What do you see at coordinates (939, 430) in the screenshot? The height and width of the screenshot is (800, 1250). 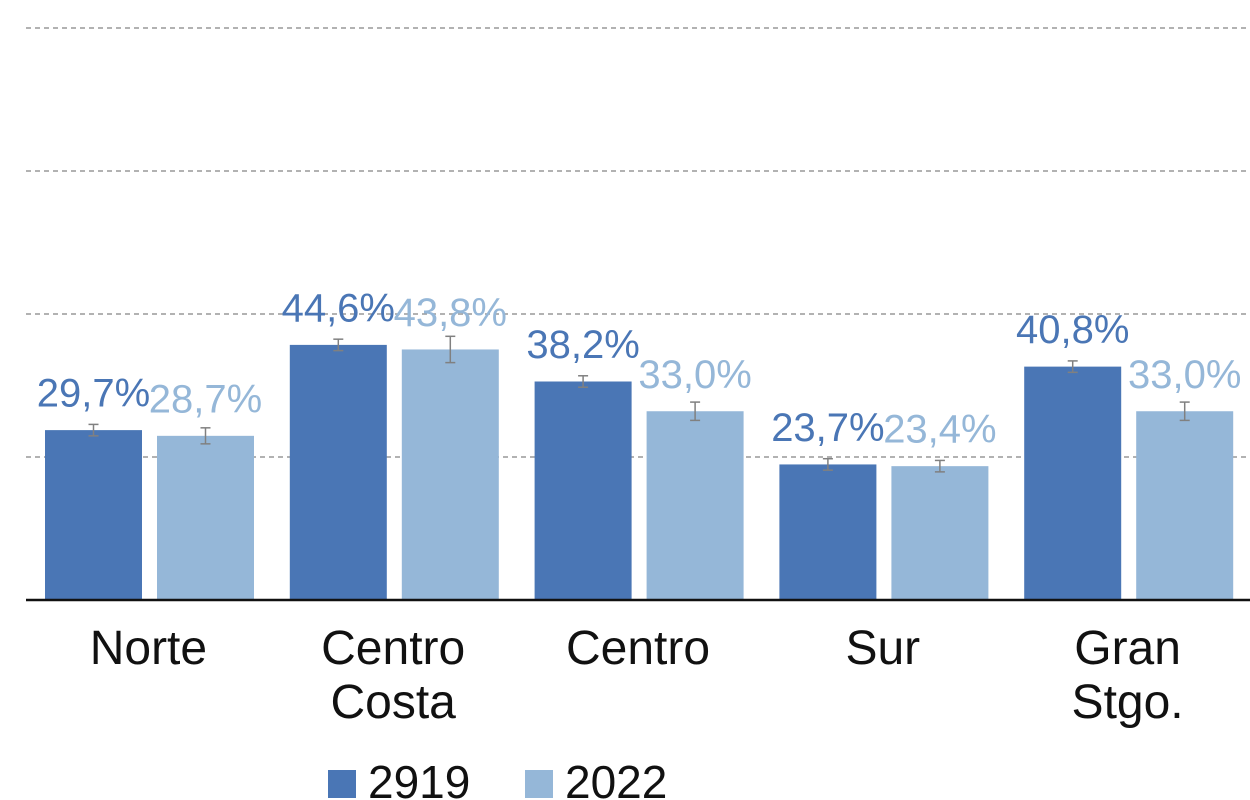 I see `value-label: 23,4%` at bounding box center [939, 430].